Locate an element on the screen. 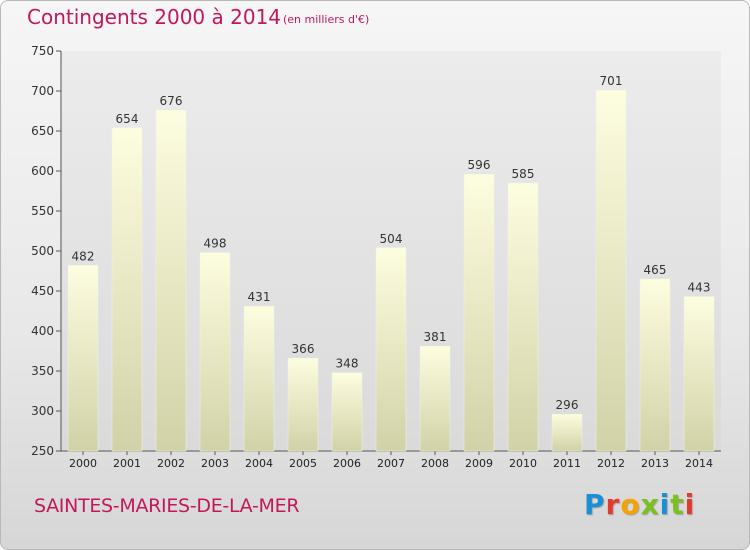 Image resolution: width=750 pixels, height=550 pixels. y-tick-label: 700 is located at coordinates (42, 91).